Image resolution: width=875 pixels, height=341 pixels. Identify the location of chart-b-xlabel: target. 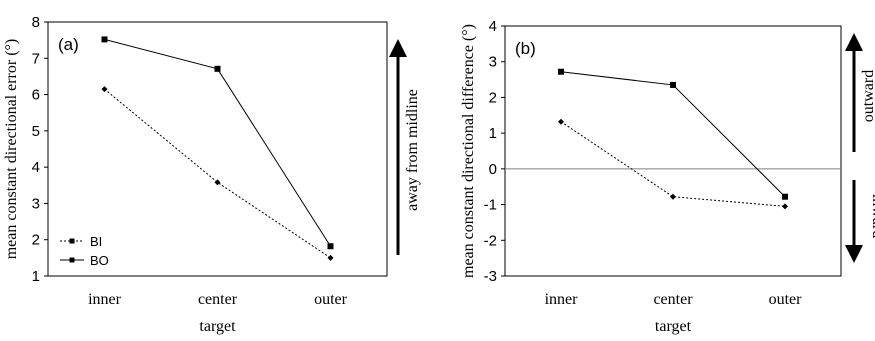
(673, 326).